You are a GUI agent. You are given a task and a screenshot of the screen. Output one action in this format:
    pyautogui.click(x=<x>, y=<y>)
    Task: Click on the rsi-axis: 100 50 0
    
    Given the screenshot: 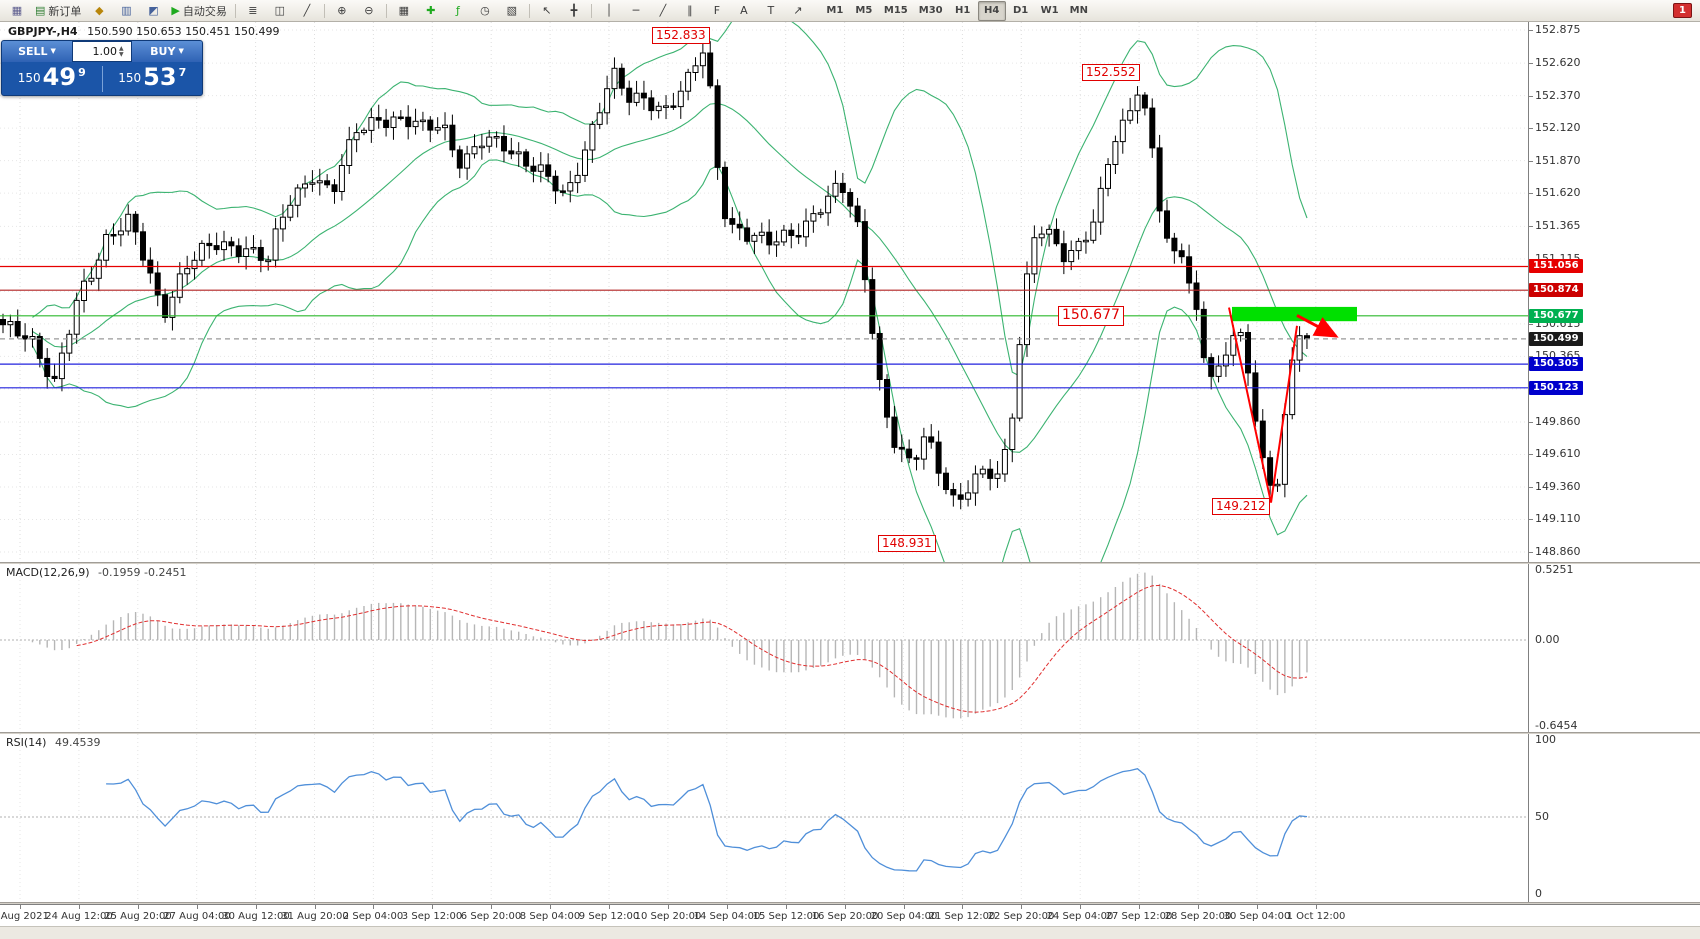 What is the action you would take?
    pyautogui.click(x=1614, y=818)
    